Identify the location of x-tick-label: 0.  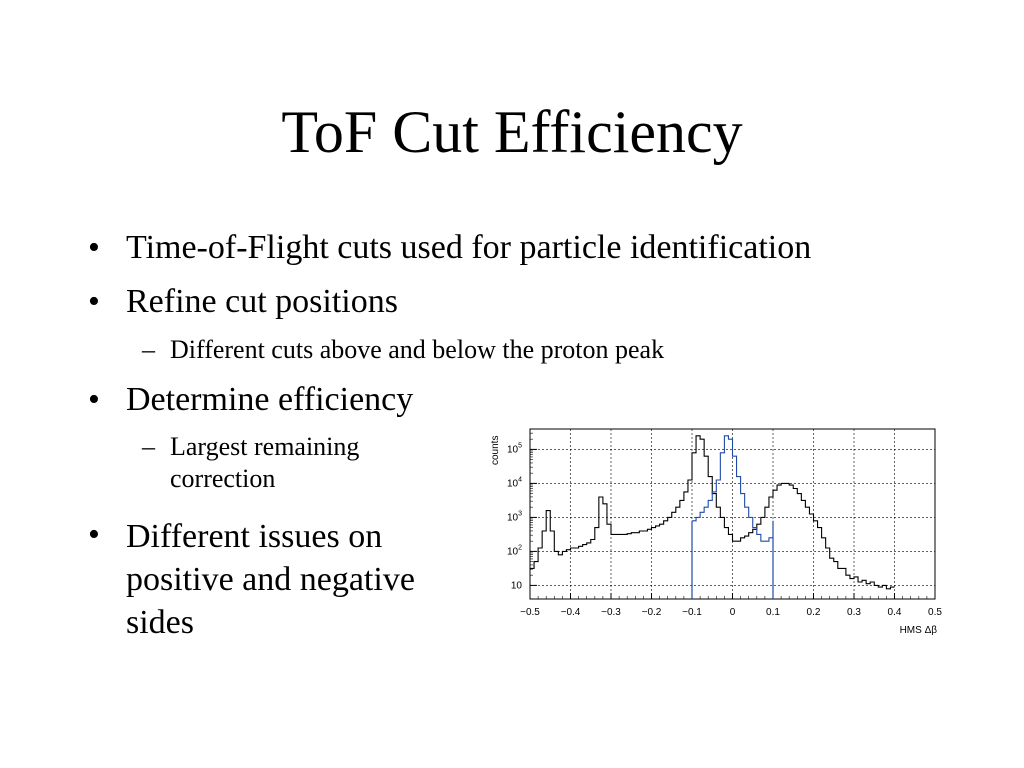
(733, 612).